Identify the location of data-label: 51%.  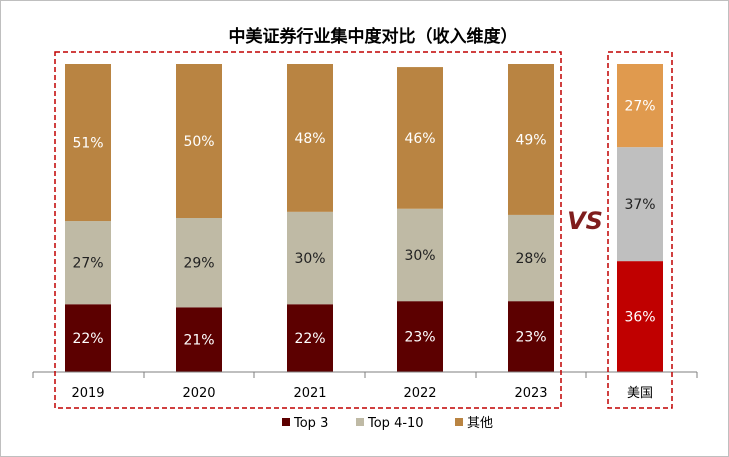
(87, 144).